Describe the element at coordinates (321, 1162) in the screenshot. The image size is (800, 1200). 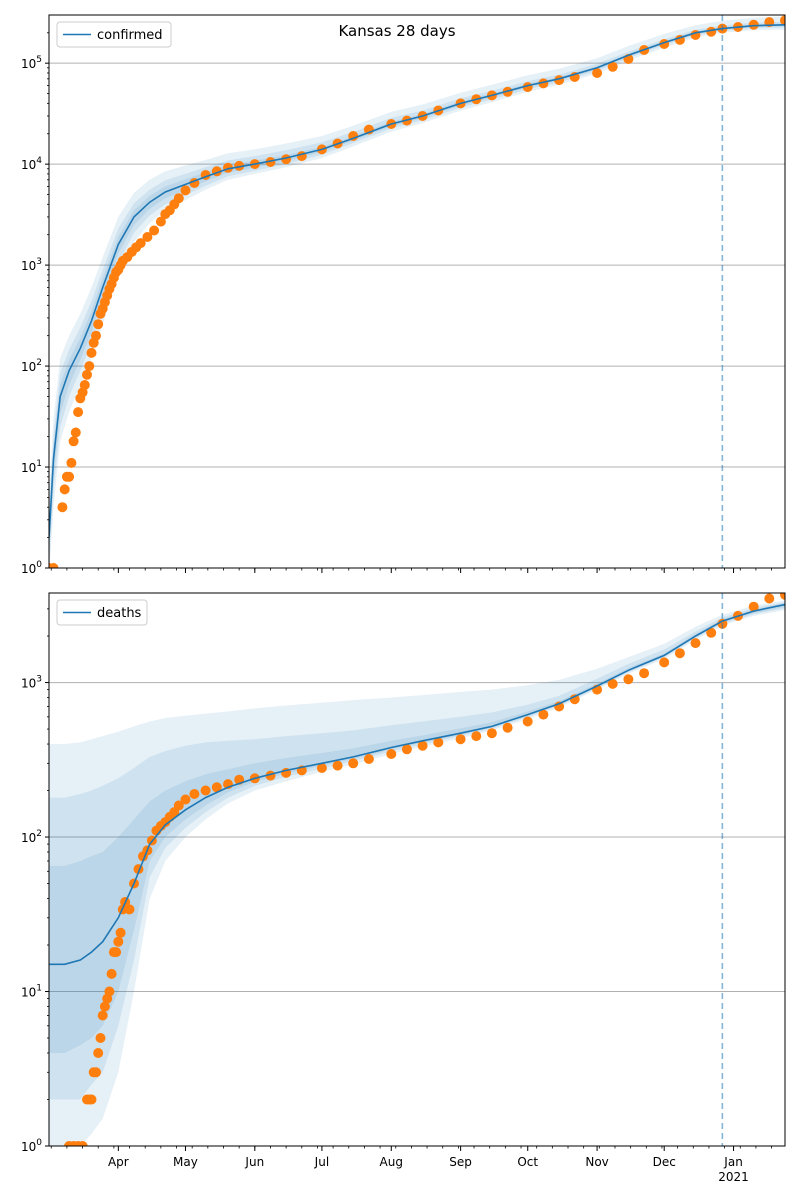
I see `x-tick-label: Jul` at that location.